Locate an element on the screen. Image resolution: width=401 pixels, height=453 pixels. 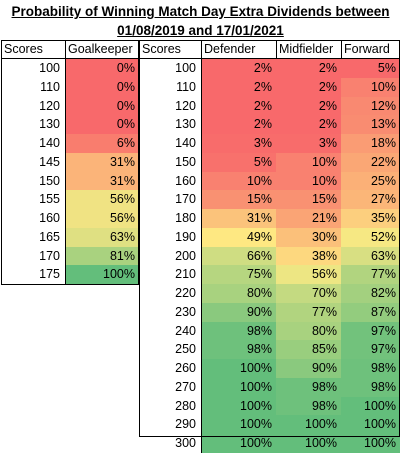
defender-probability-cell: 80% is located at coordinates (238, 294).